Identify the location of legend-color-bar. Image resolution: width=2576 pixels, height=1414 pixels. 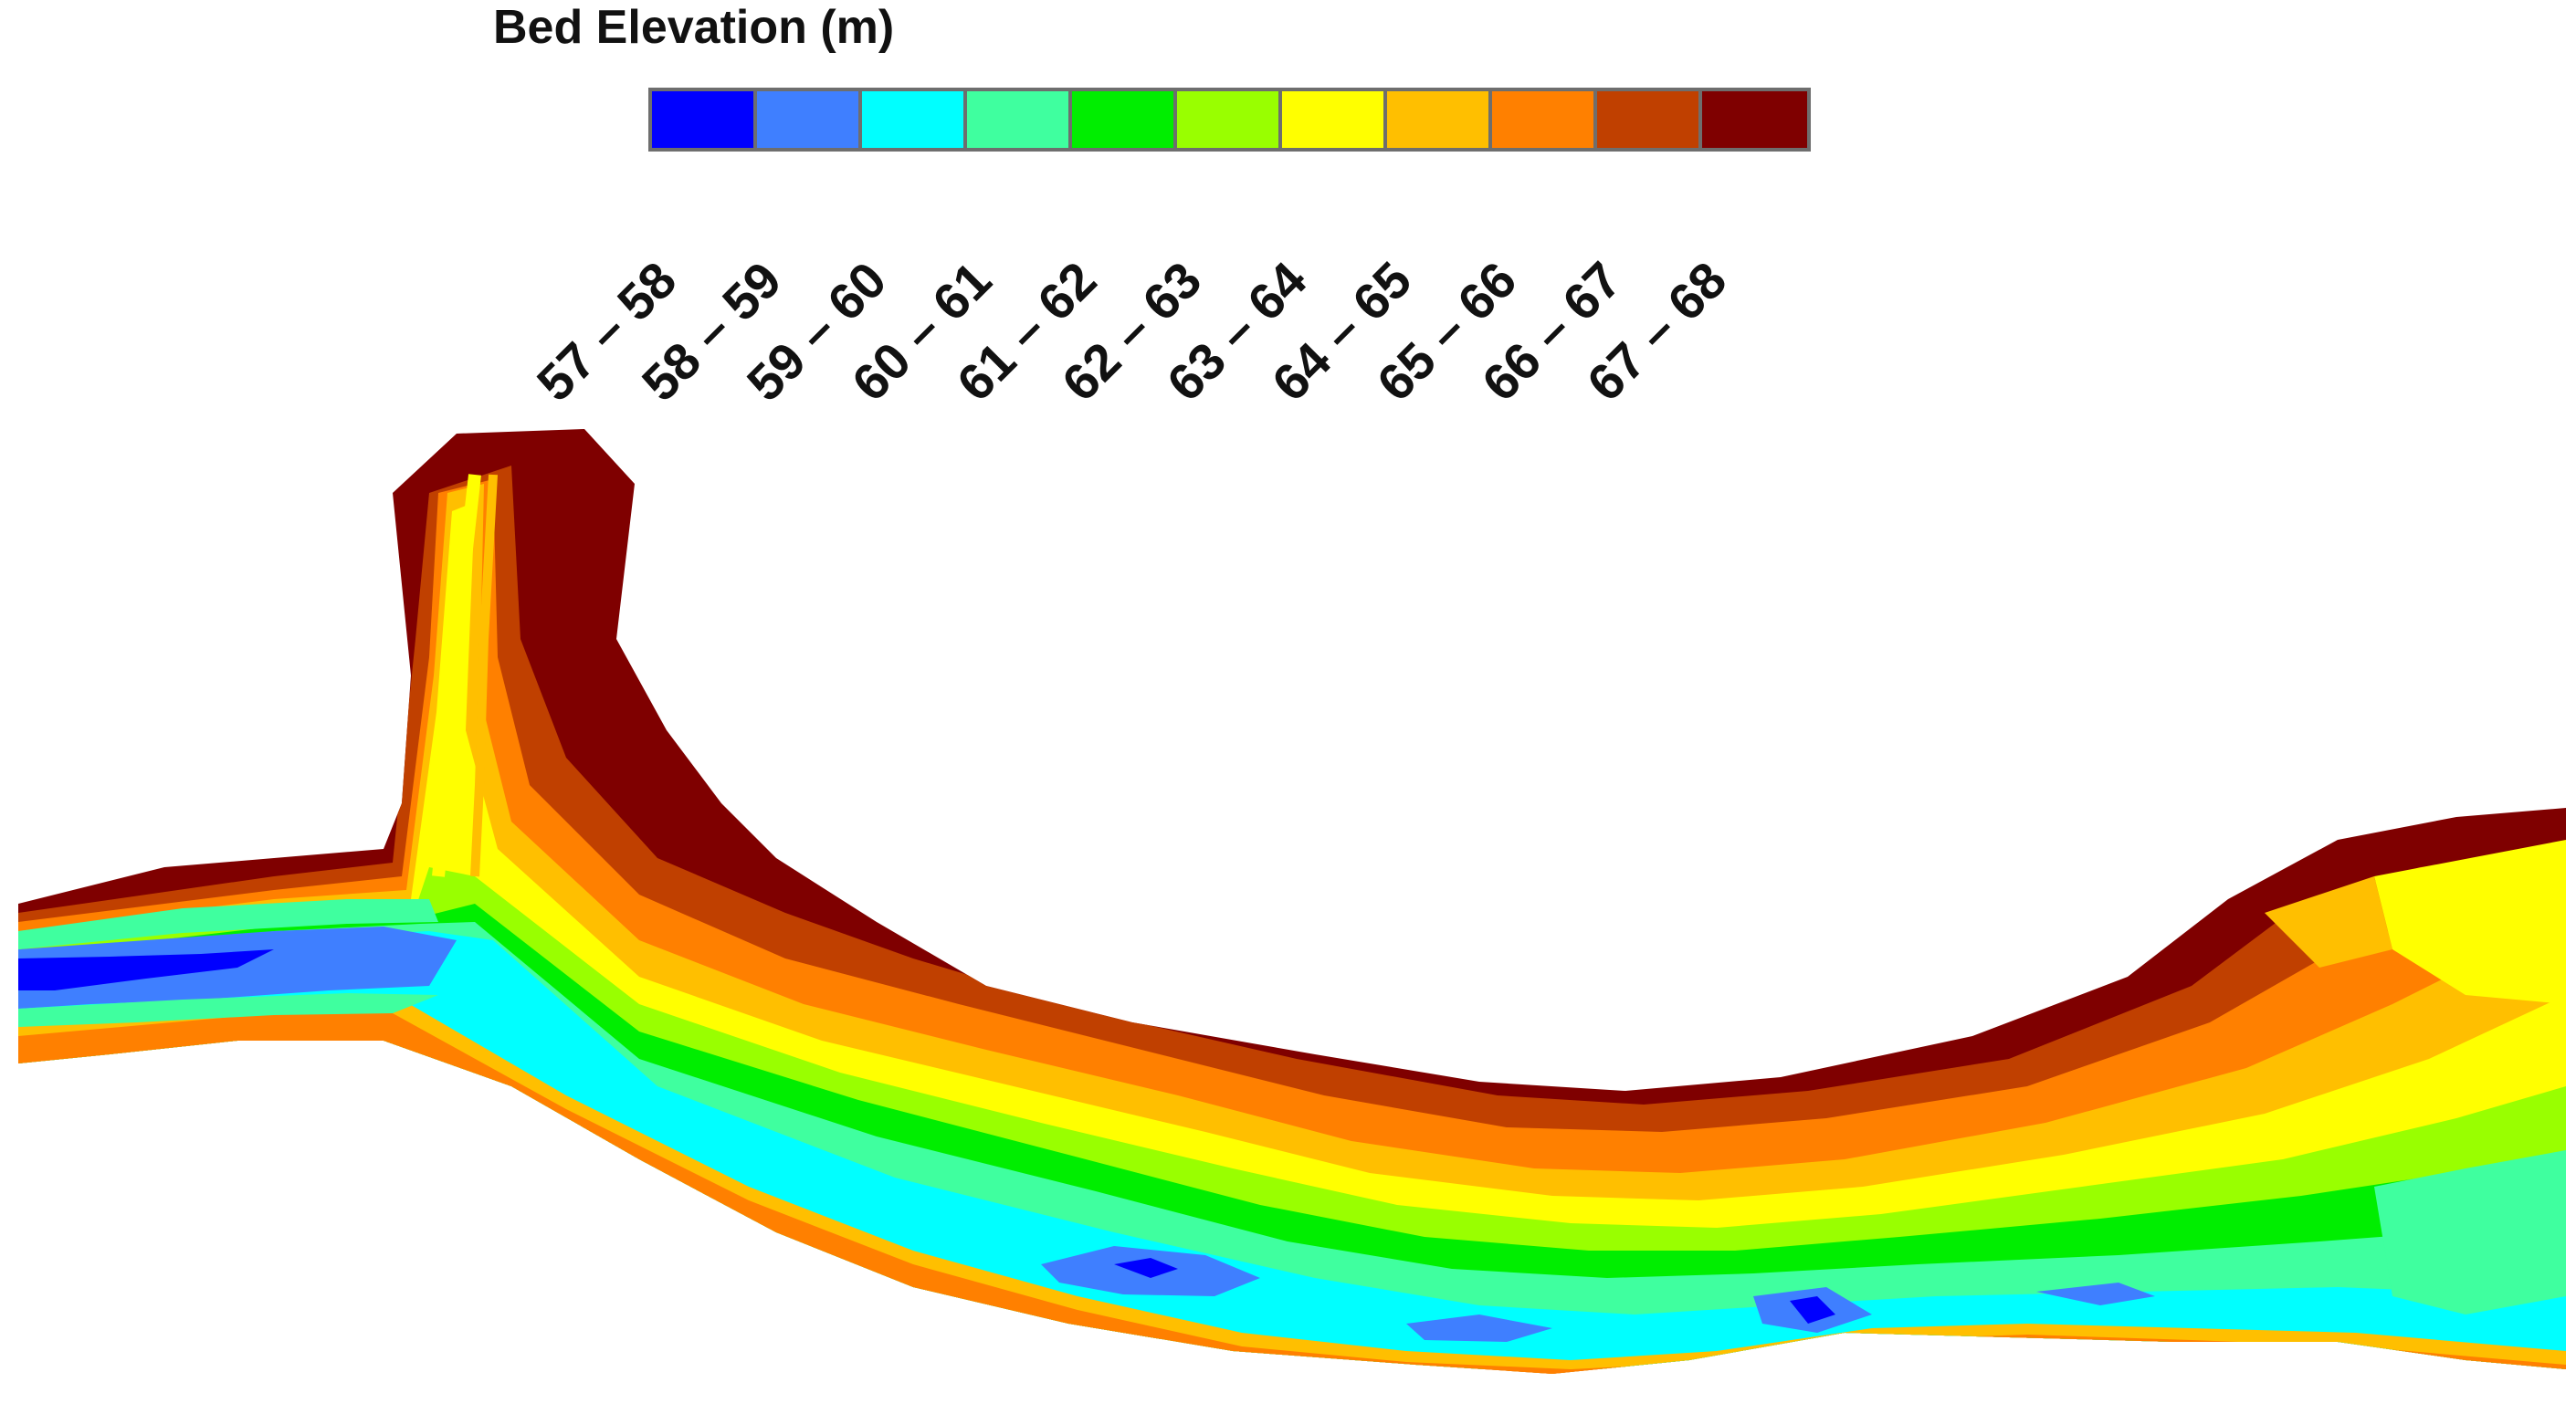
(1229, 120).